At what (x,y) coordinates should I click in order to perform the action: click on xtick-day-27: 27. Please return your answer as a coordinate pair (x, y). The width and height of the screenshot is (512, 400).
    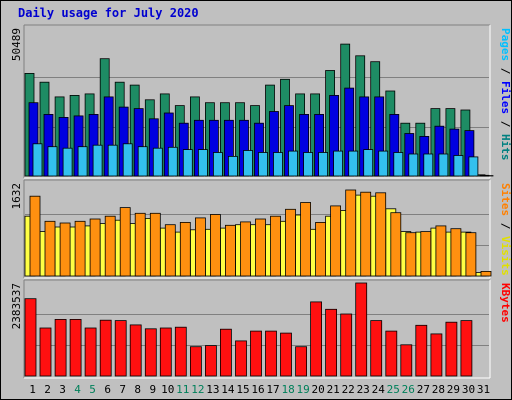
    Looking at the image, I should click on (423, 389).